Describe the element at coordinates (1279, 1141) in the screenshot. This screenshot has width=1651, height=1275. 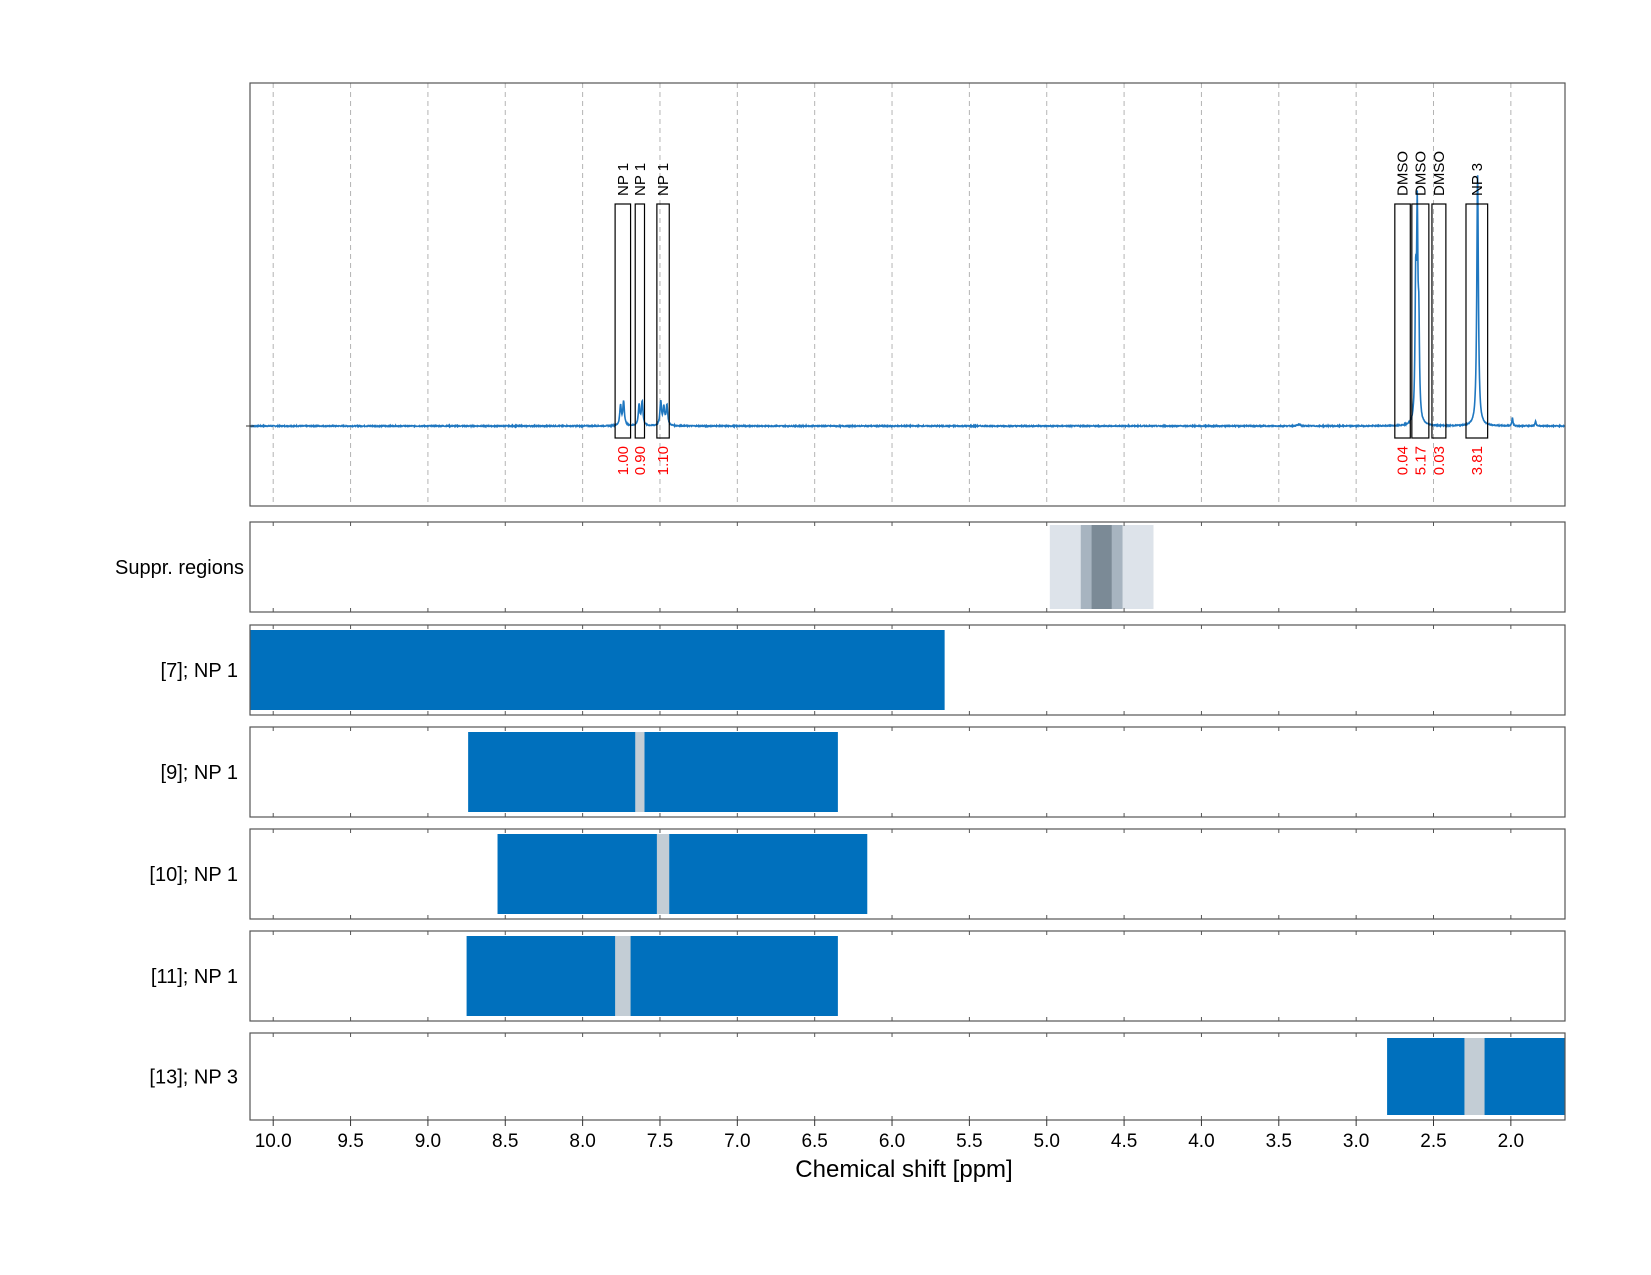
I see `x-tick-label: 3.5` at that location.